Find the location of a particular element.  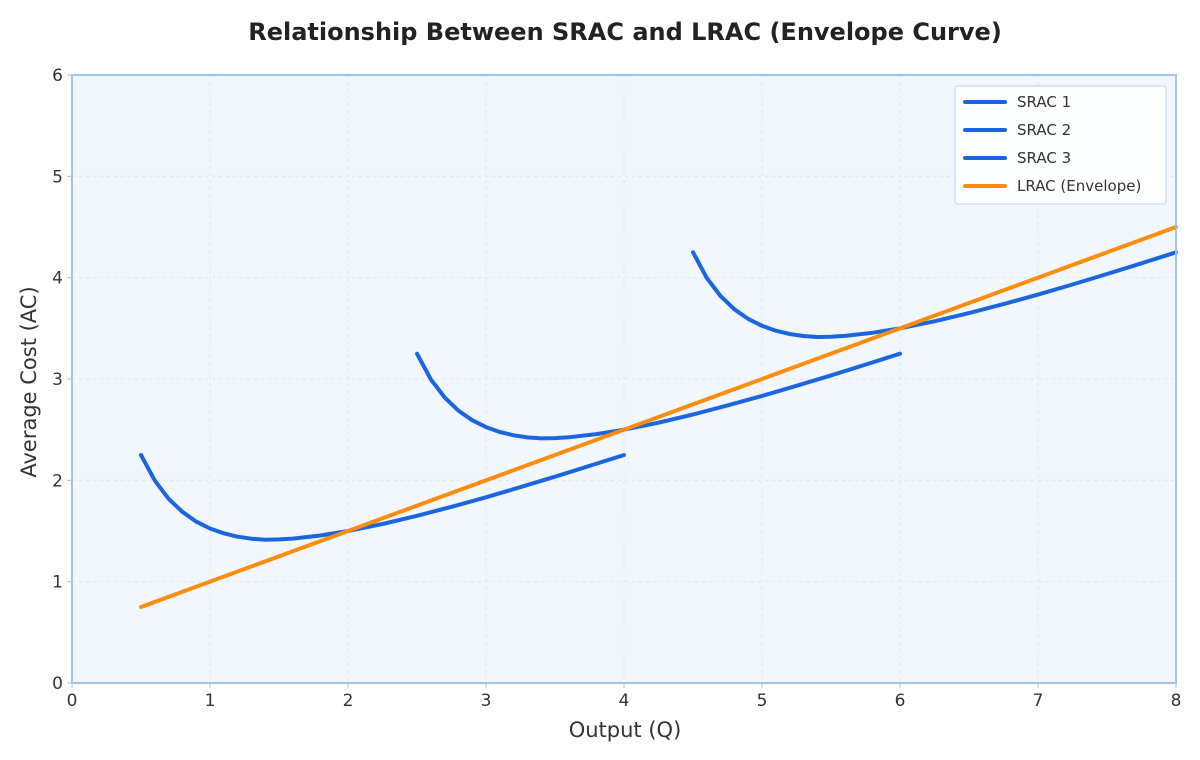

legend-box is located at coordinates (1060, 145).